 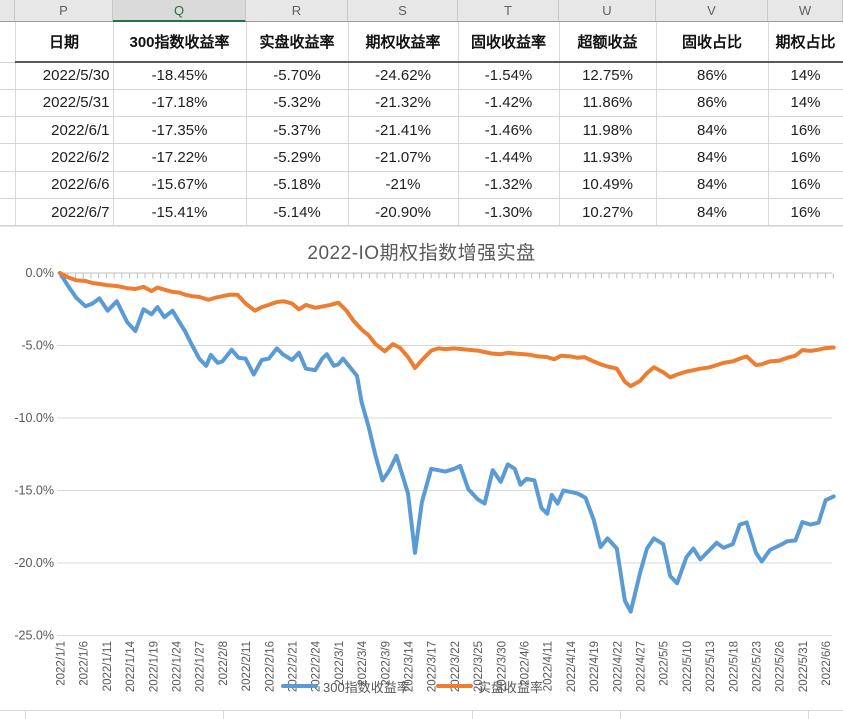 What do you see at coordinates (180, 76) in the screenshot?
I see `value-cell: -18.45%` at bounding box center [180, 76].